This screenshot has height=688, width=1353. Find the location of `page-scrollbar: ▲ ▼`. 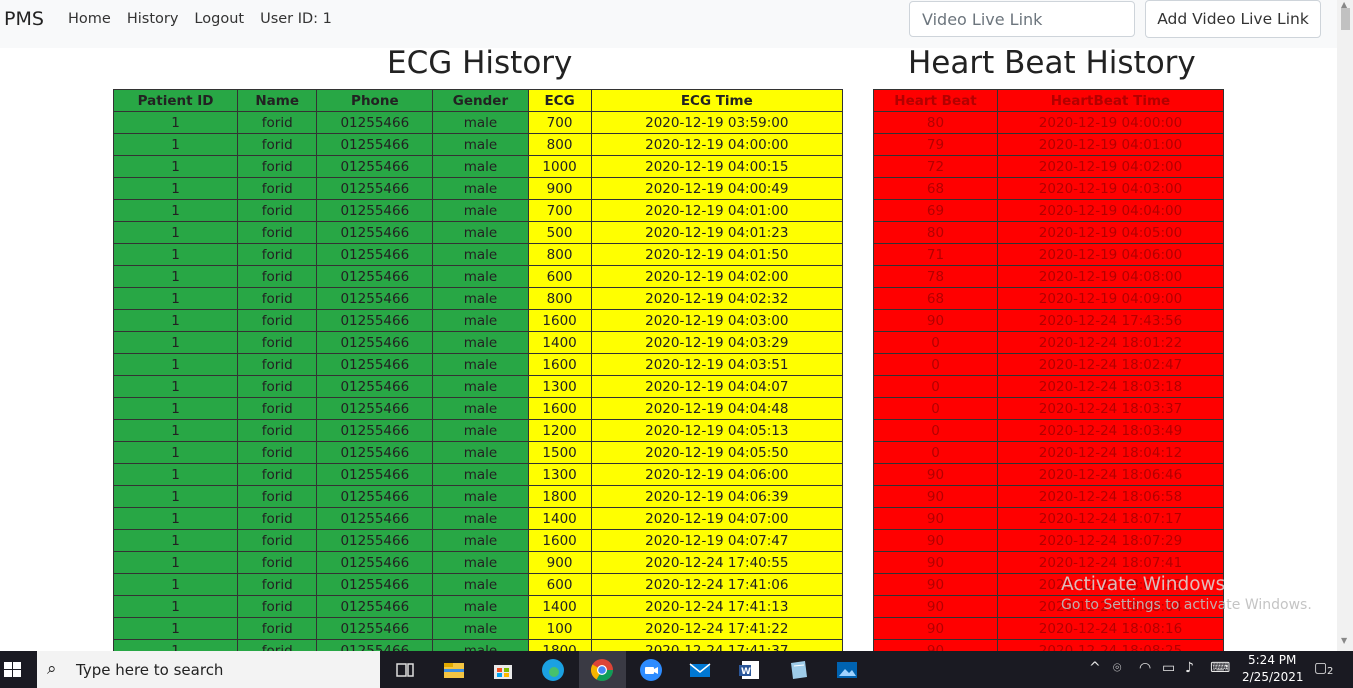

page-scrollbar: ▲ ▼ is located at coordinates (1345, 325).